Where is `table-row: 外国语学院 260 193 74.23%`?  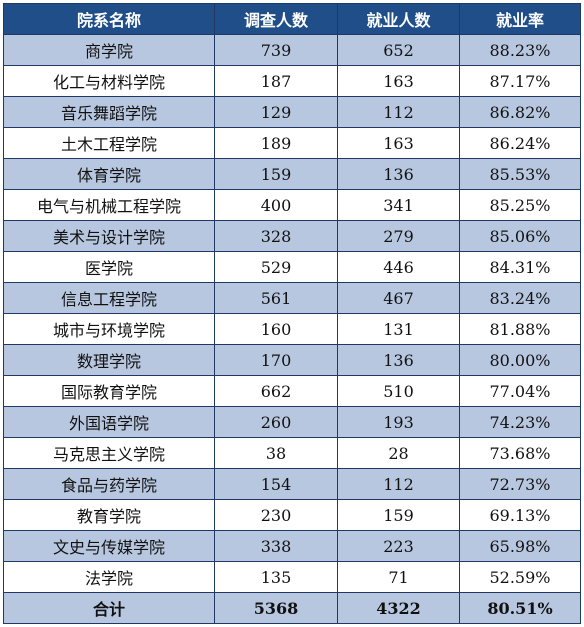
table-row: 外国语学院 260 193 74.23% is located at coordinates (292, 422).